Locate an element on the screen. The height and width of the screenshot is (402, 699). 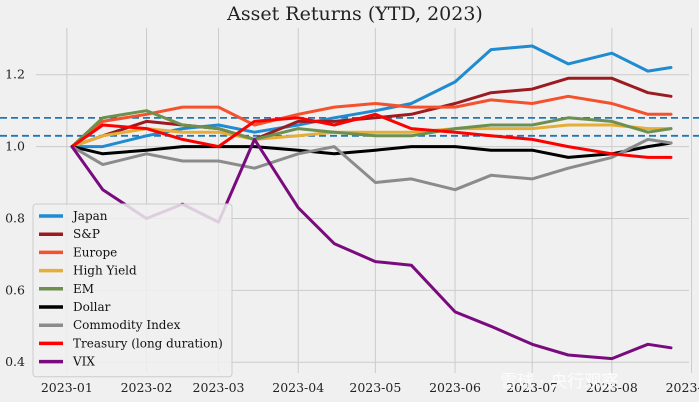
legend-box is located at coordinates (132, 290).